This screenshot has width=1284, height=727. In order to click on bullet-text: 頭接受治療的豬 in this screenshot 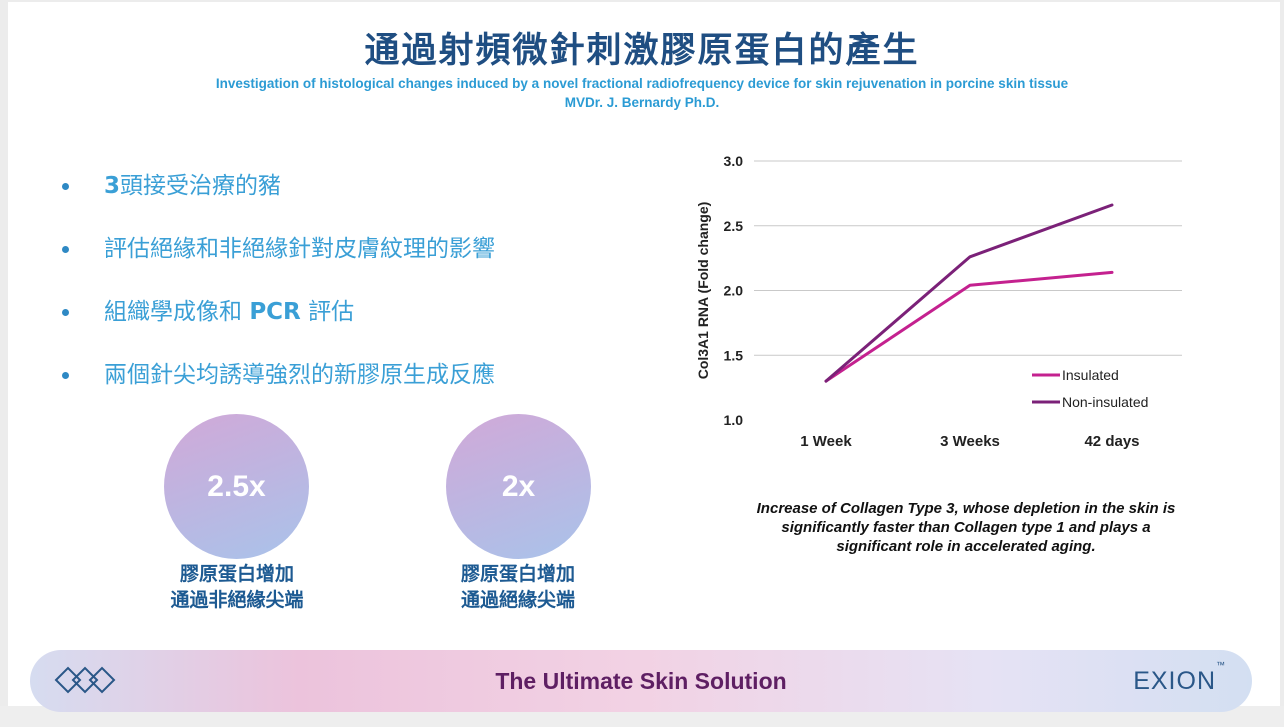, I will do `click(201, 186)`.